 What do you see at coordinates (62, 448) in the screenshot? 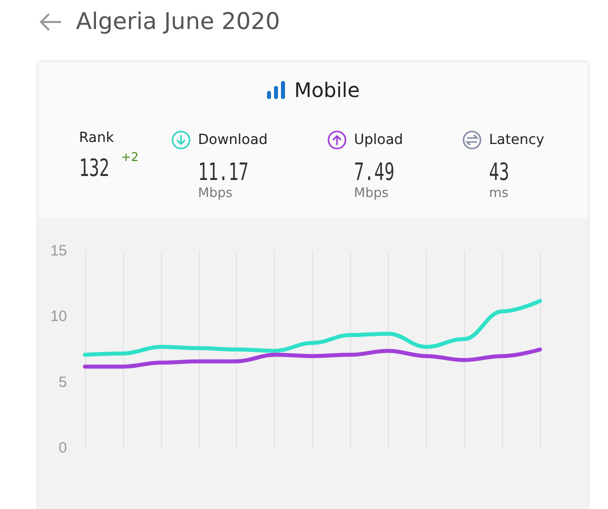
I see `y-tick-label: 0` at bounding box center [62, 448].